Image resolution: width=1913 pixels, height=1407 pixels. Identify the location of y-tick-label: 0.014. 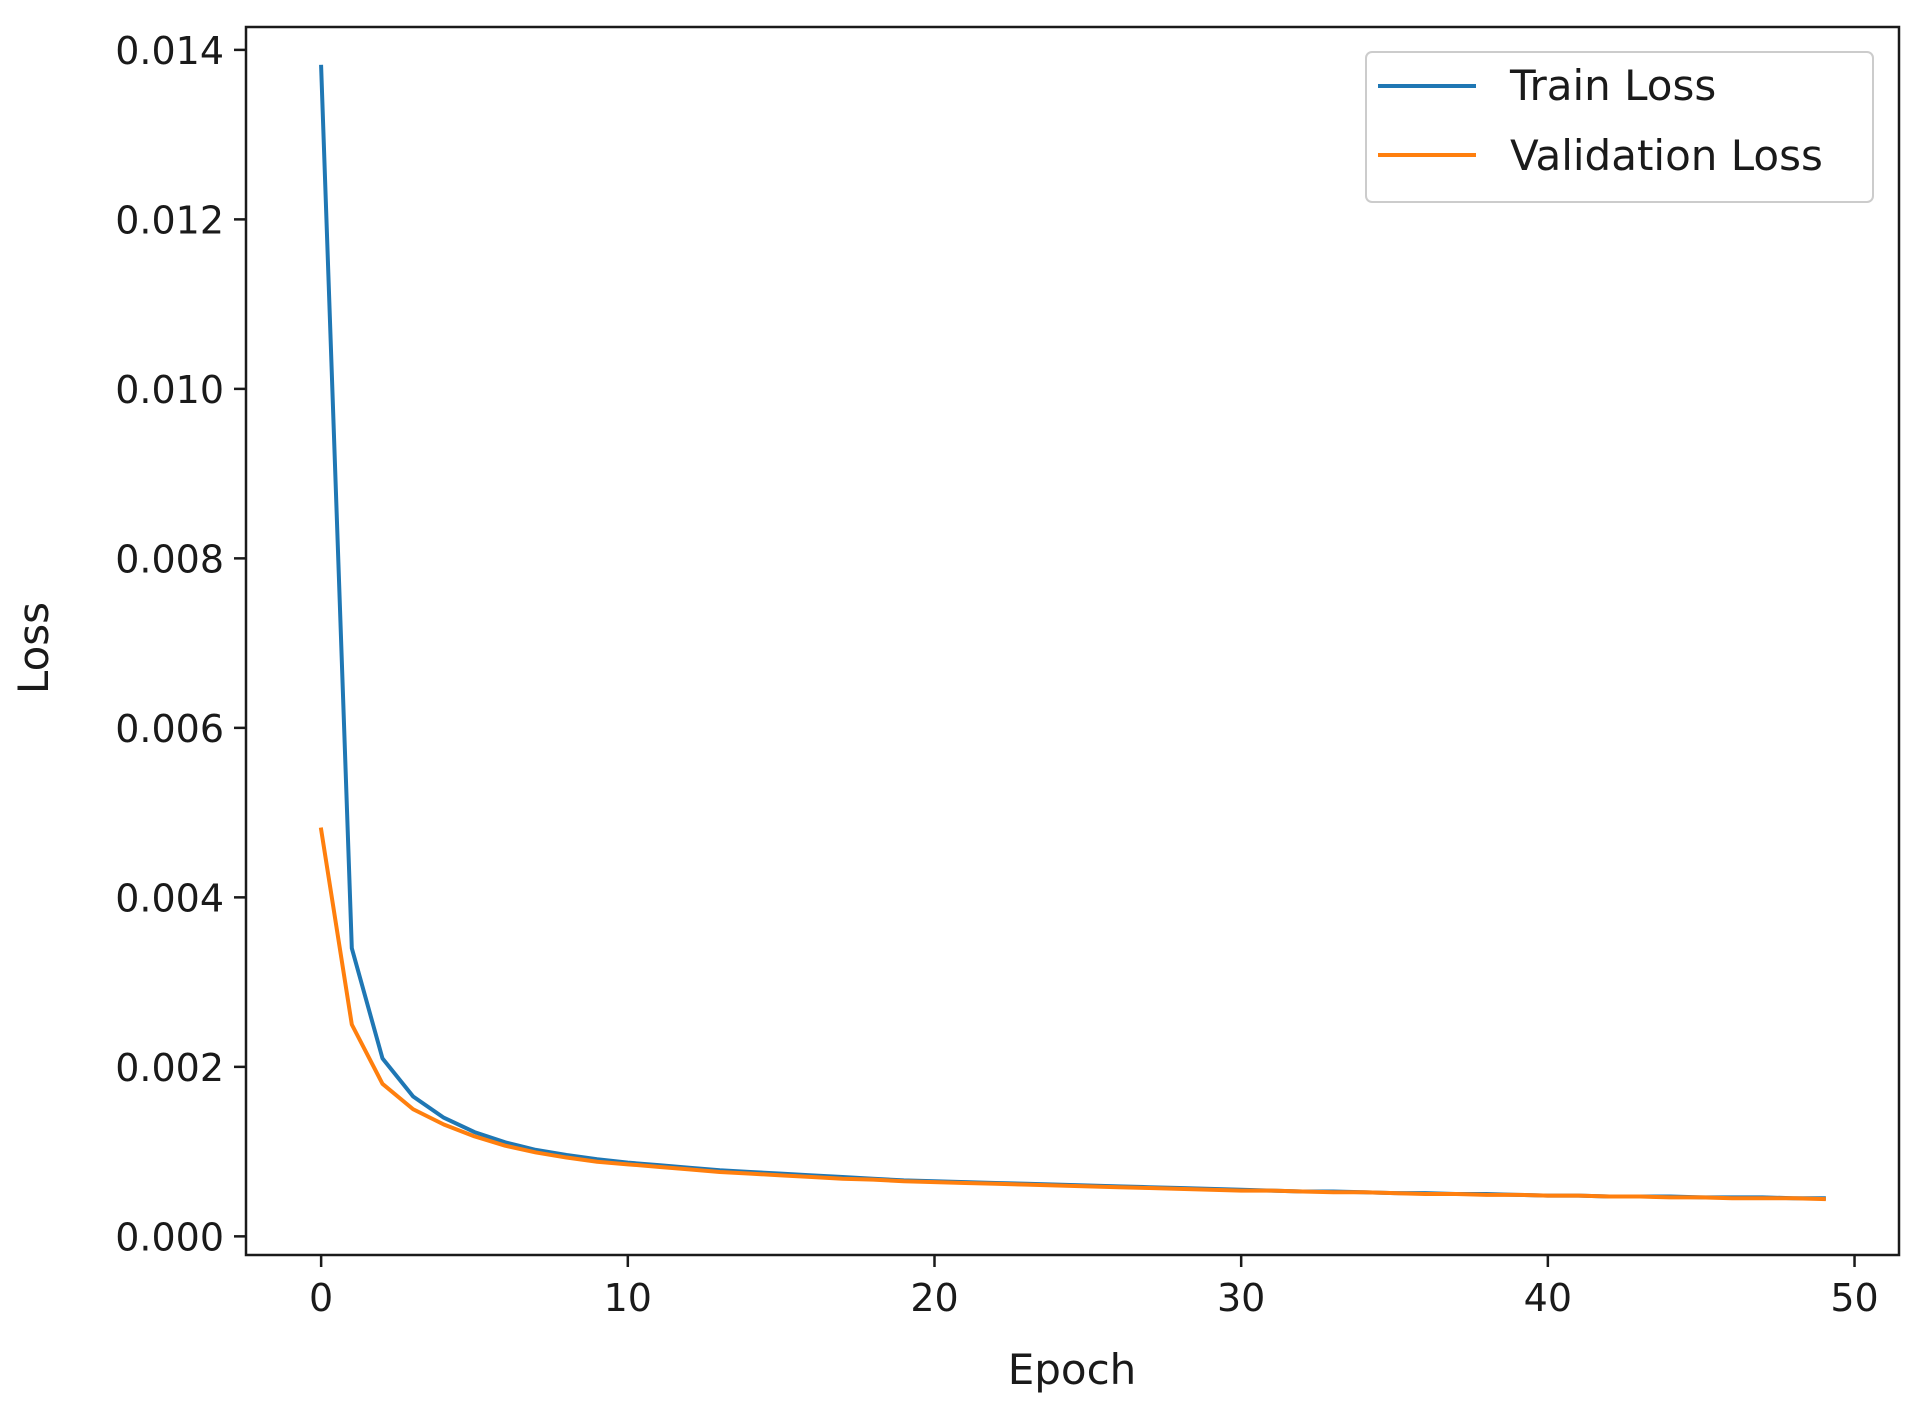
(169, 51).